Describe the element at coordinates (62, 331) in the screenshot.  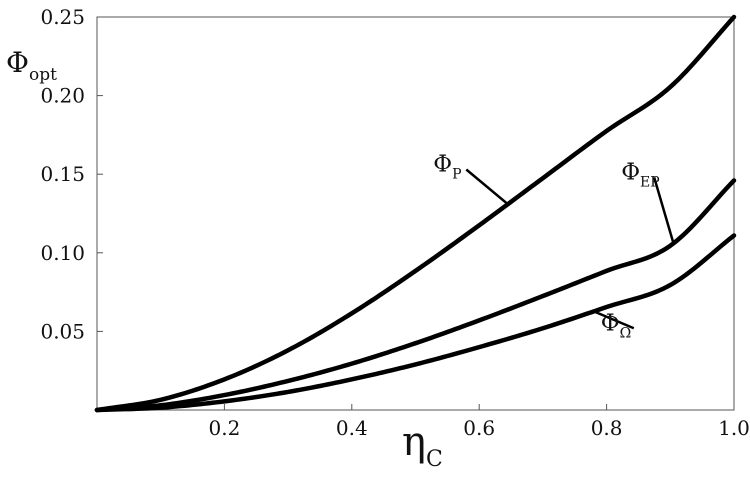
I see `y-tick-label: 0.05` at that location.